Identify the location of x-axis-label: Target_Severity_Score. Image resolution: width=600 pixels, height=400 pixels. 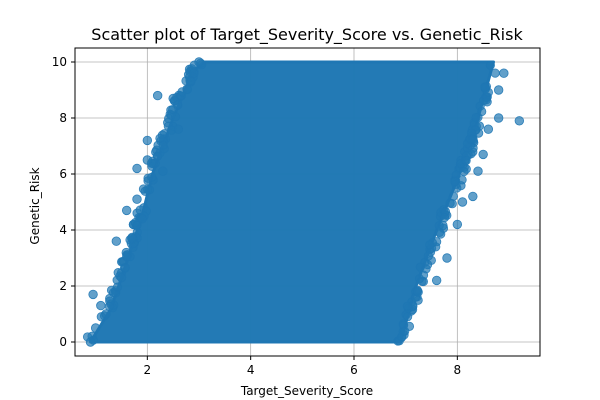
(306, 391).